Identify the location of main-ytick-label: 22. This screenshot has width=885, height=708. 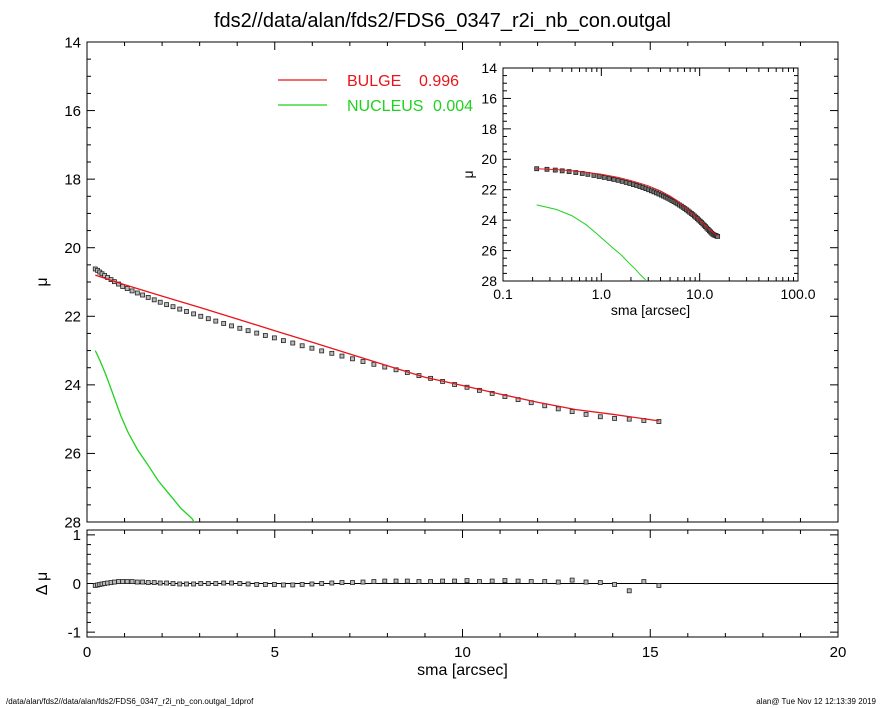
(72, 317).